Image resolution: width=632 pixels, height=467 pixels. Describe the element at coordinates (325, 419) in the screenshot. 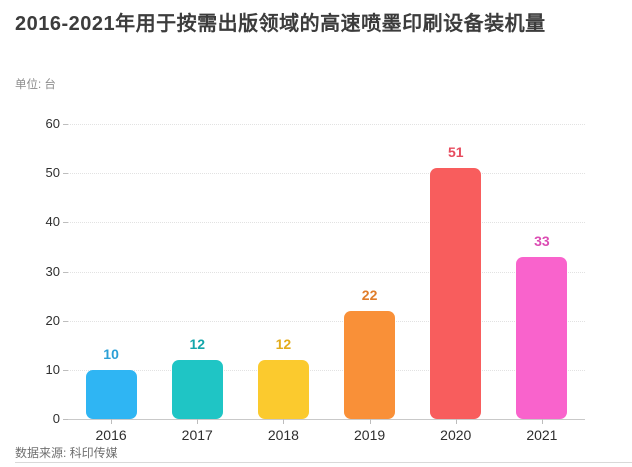

I see `x-axis-line` at that location.